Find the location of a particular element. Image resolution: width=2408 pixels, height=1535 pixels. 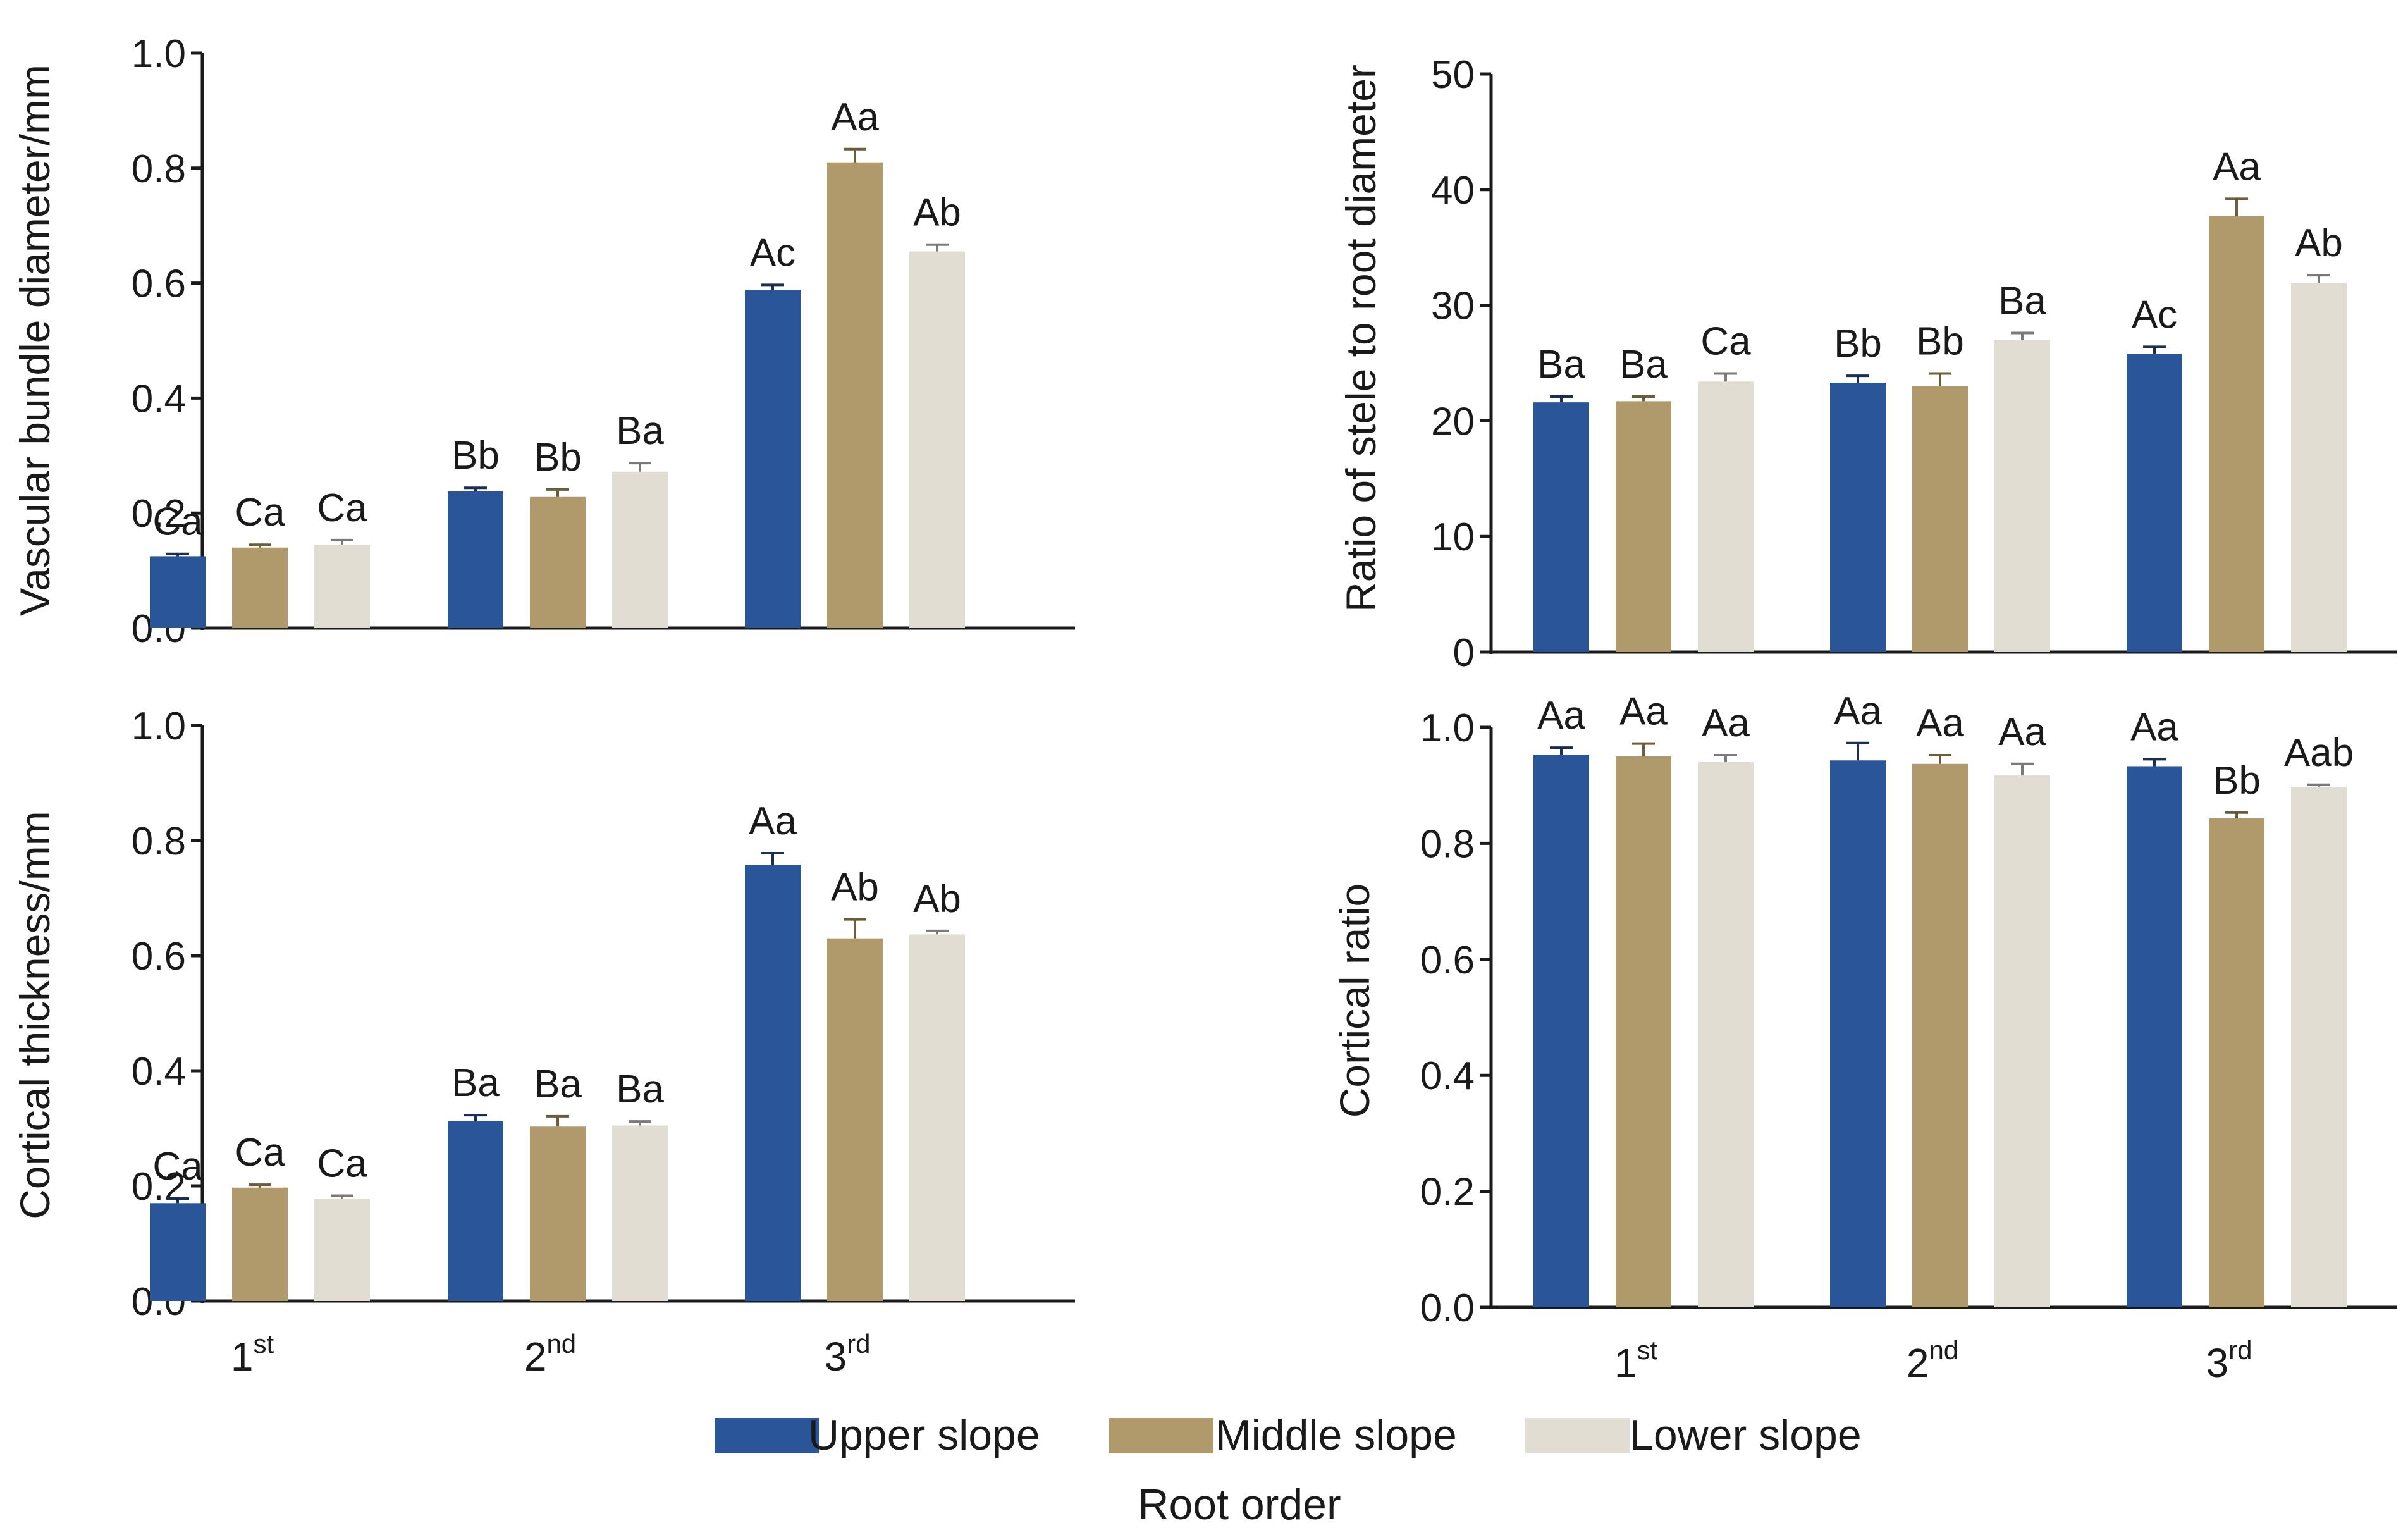

y-tick-label: 50 is located at coordinates (1453, 75).